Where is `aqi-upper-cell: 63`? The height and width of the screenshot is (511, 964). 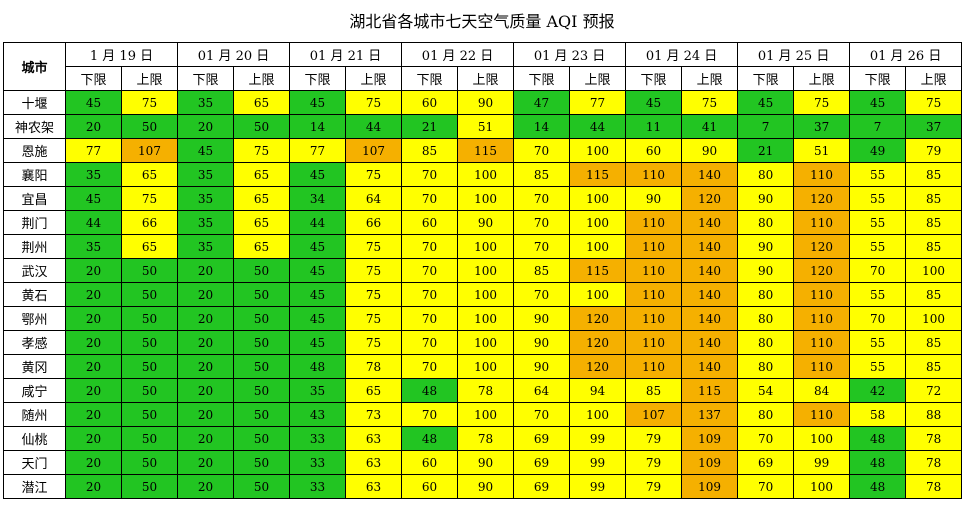
aqi-upper-cell: 63 is located at coordinates (374, 438).